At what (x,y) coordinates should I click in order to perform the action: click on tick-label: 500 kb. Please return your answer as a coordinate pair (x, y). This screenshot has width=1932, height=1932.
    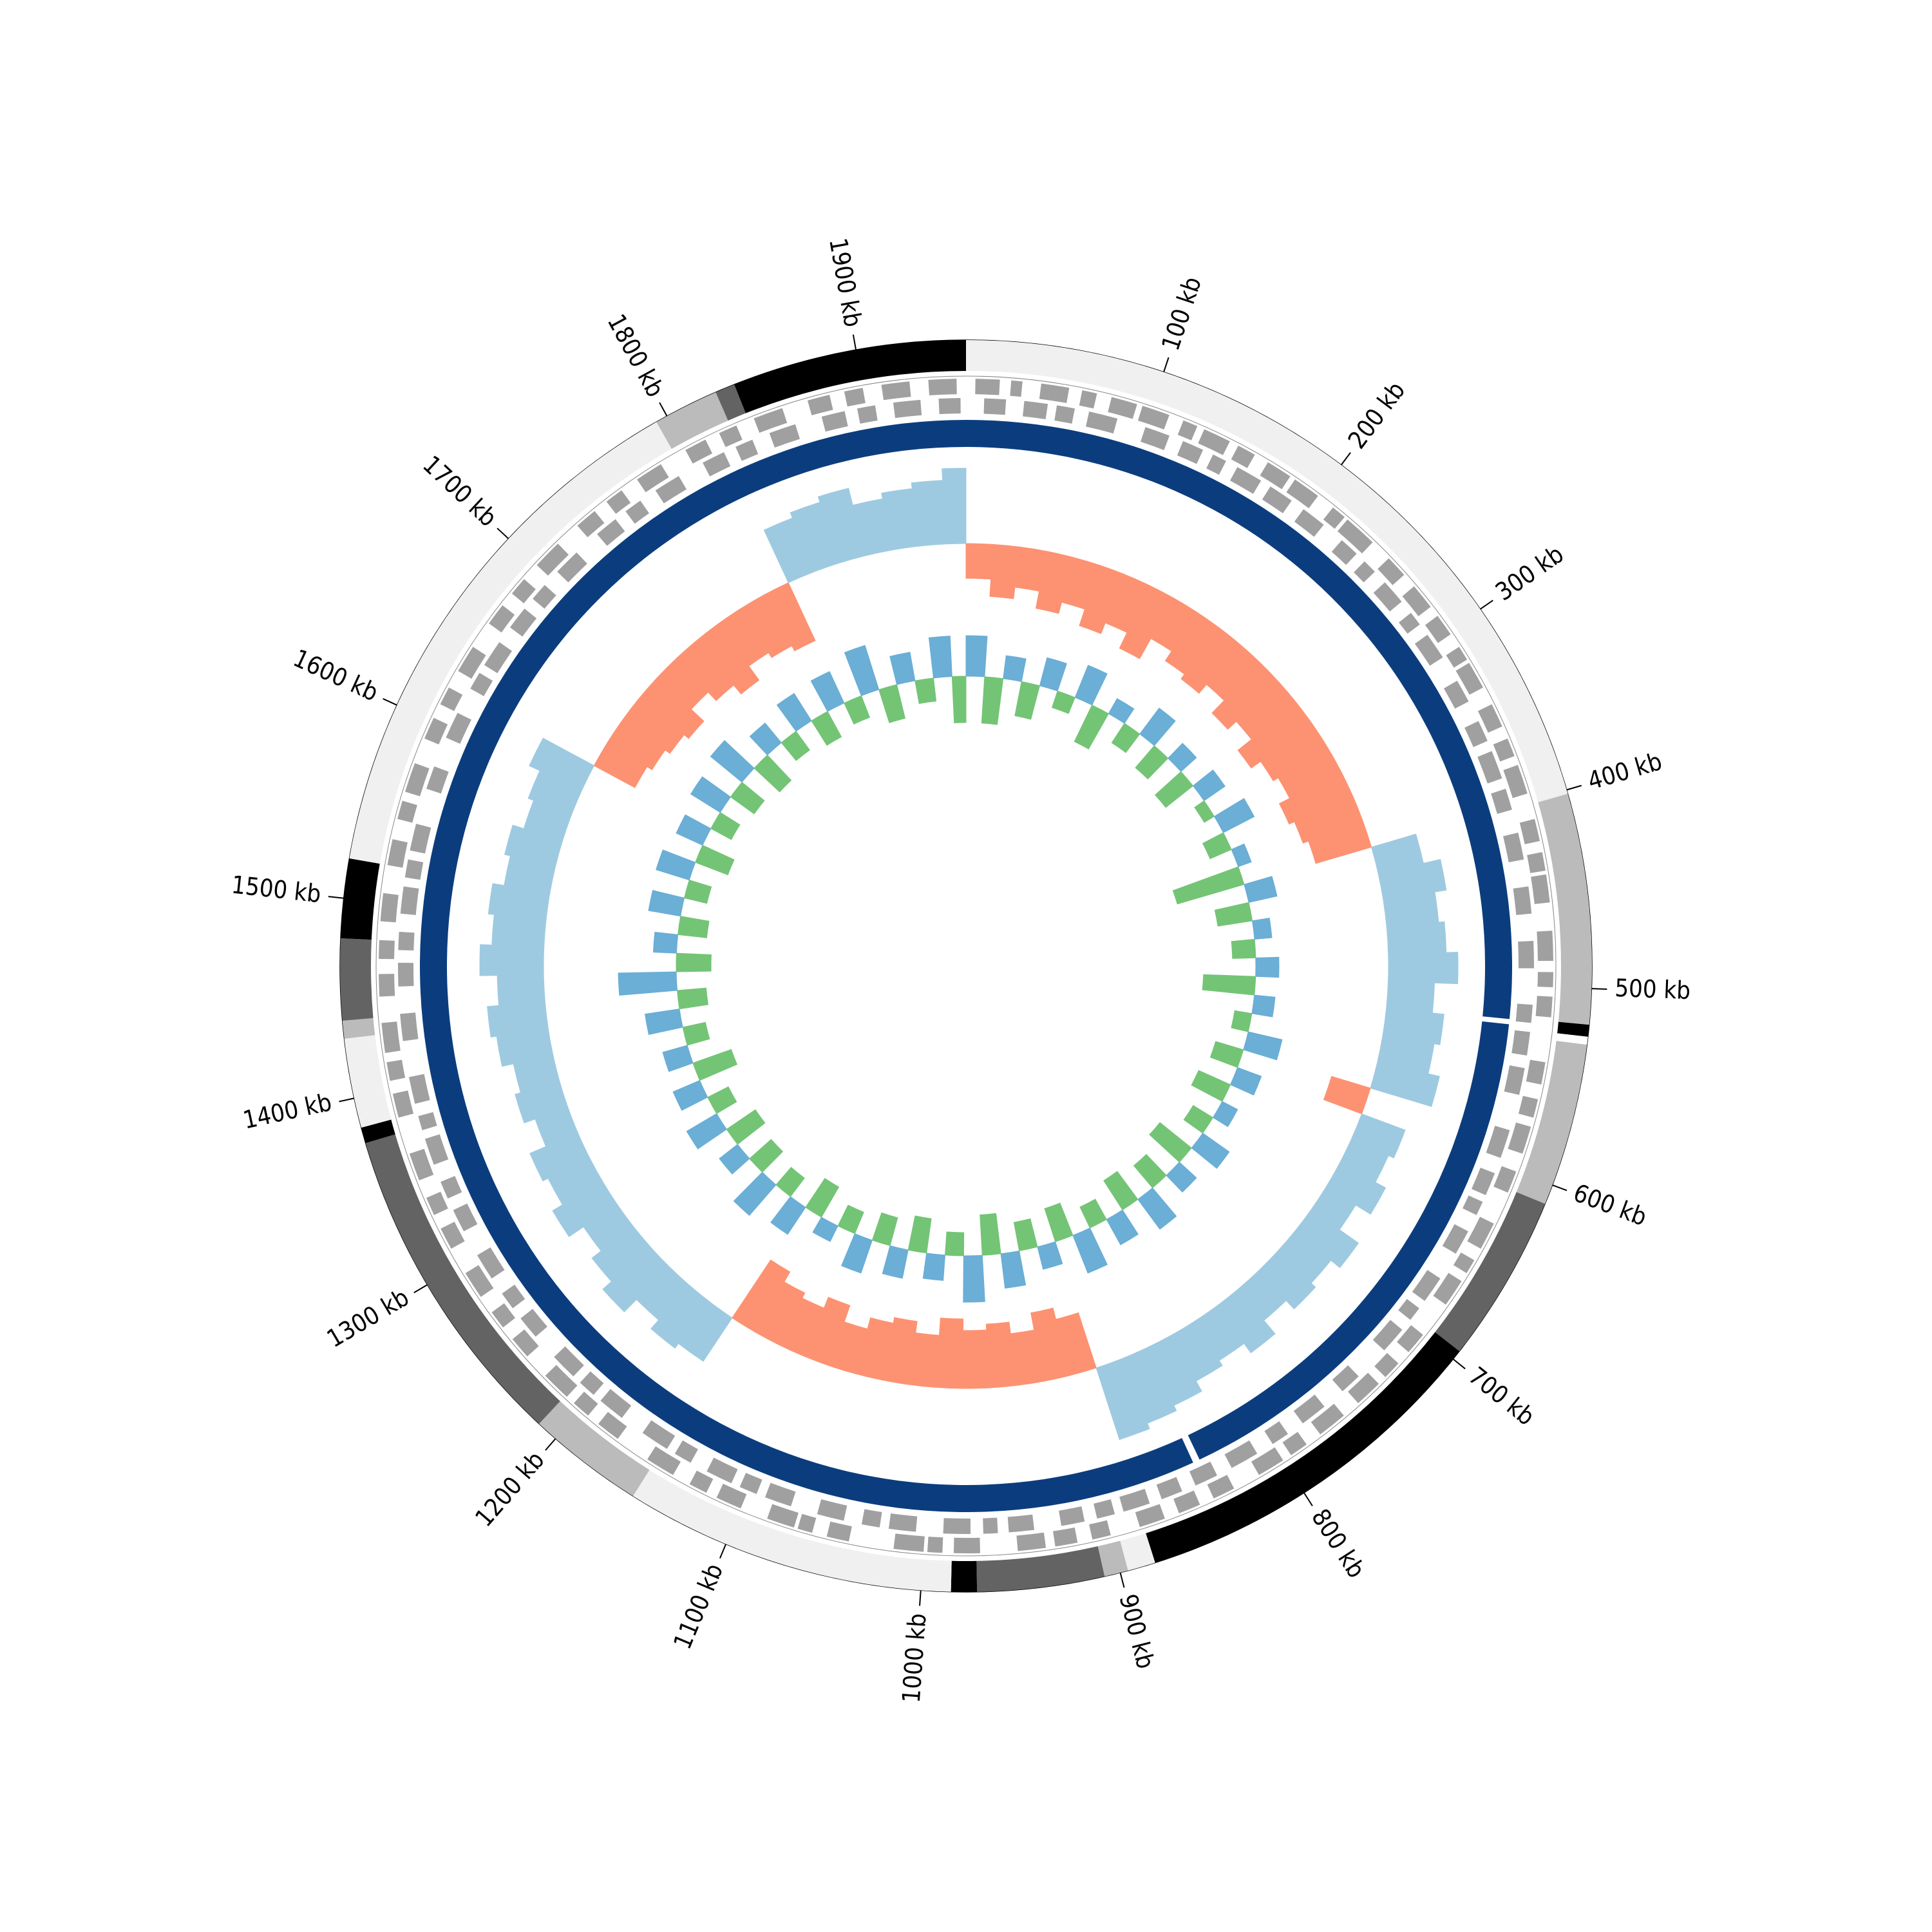
    Looking at the image, I should click on (1653, 989).